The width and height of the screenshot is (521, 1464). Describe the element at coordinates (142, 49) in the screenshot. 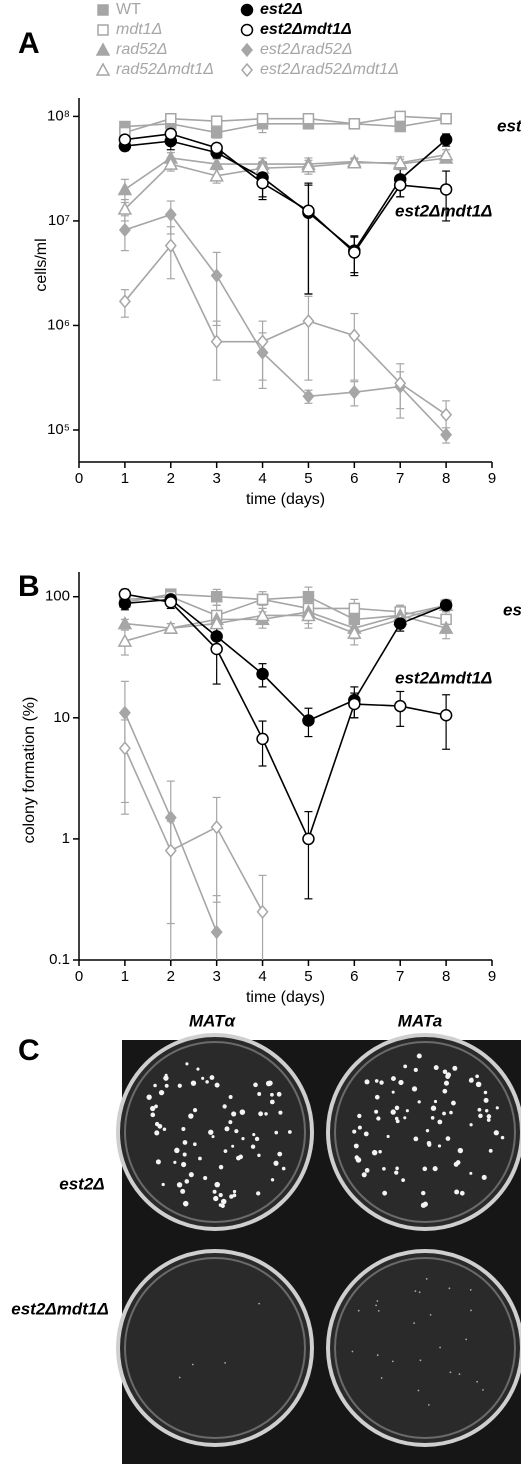

I see `legend-label: rad52Δ` at that location.